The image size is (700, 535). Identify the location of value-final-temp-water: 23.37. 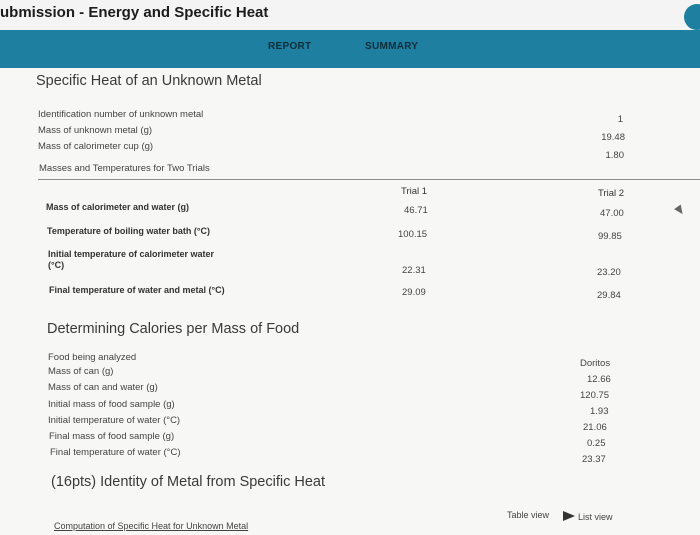
(594, 459).